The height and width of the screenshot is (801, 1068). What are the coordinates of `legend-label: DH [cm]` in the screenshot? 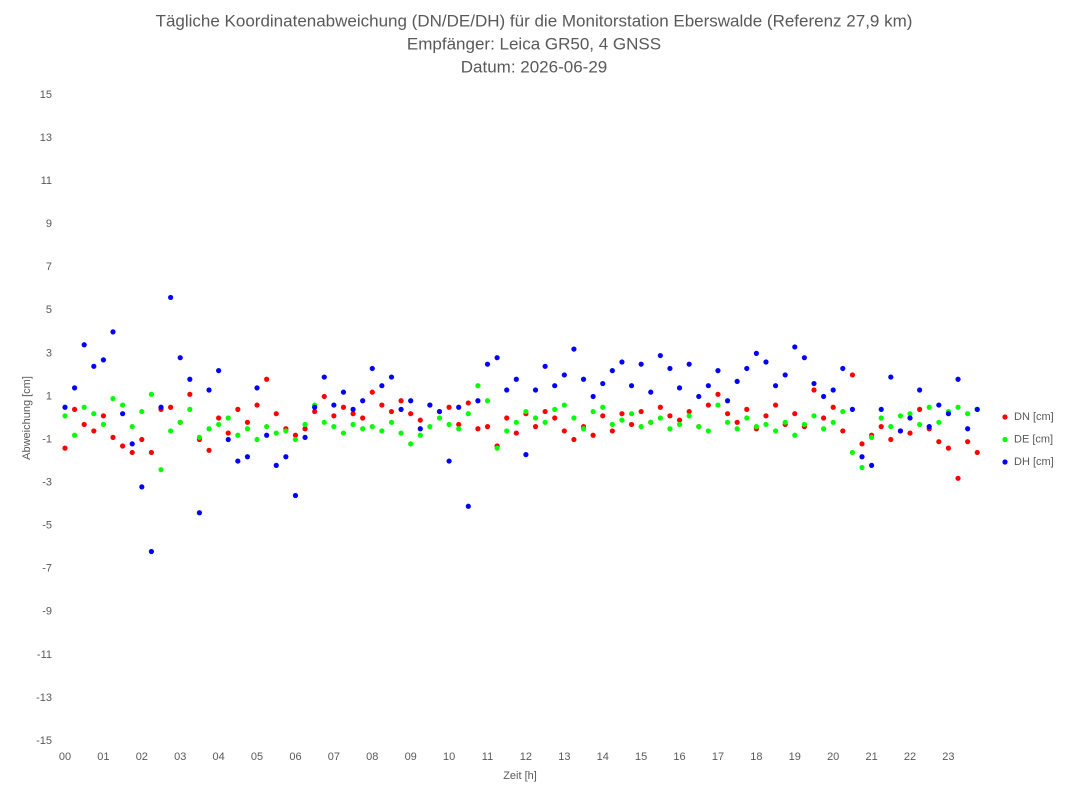 It's located at (1034, 462).